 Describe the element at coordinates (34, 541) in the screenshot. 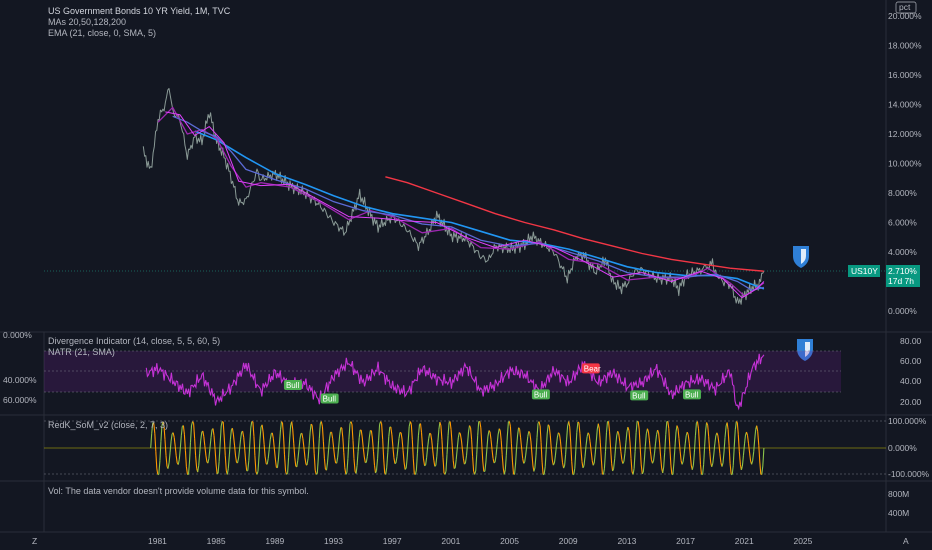

I see `timezone-toggle: Z` at that location.